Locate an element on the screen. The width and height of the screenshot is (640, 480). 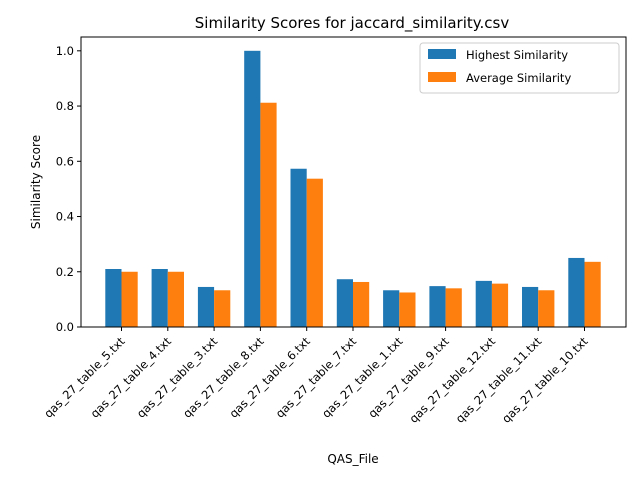
legend: Highest Similarity Average Similarity is located at coordinates (519, 68).